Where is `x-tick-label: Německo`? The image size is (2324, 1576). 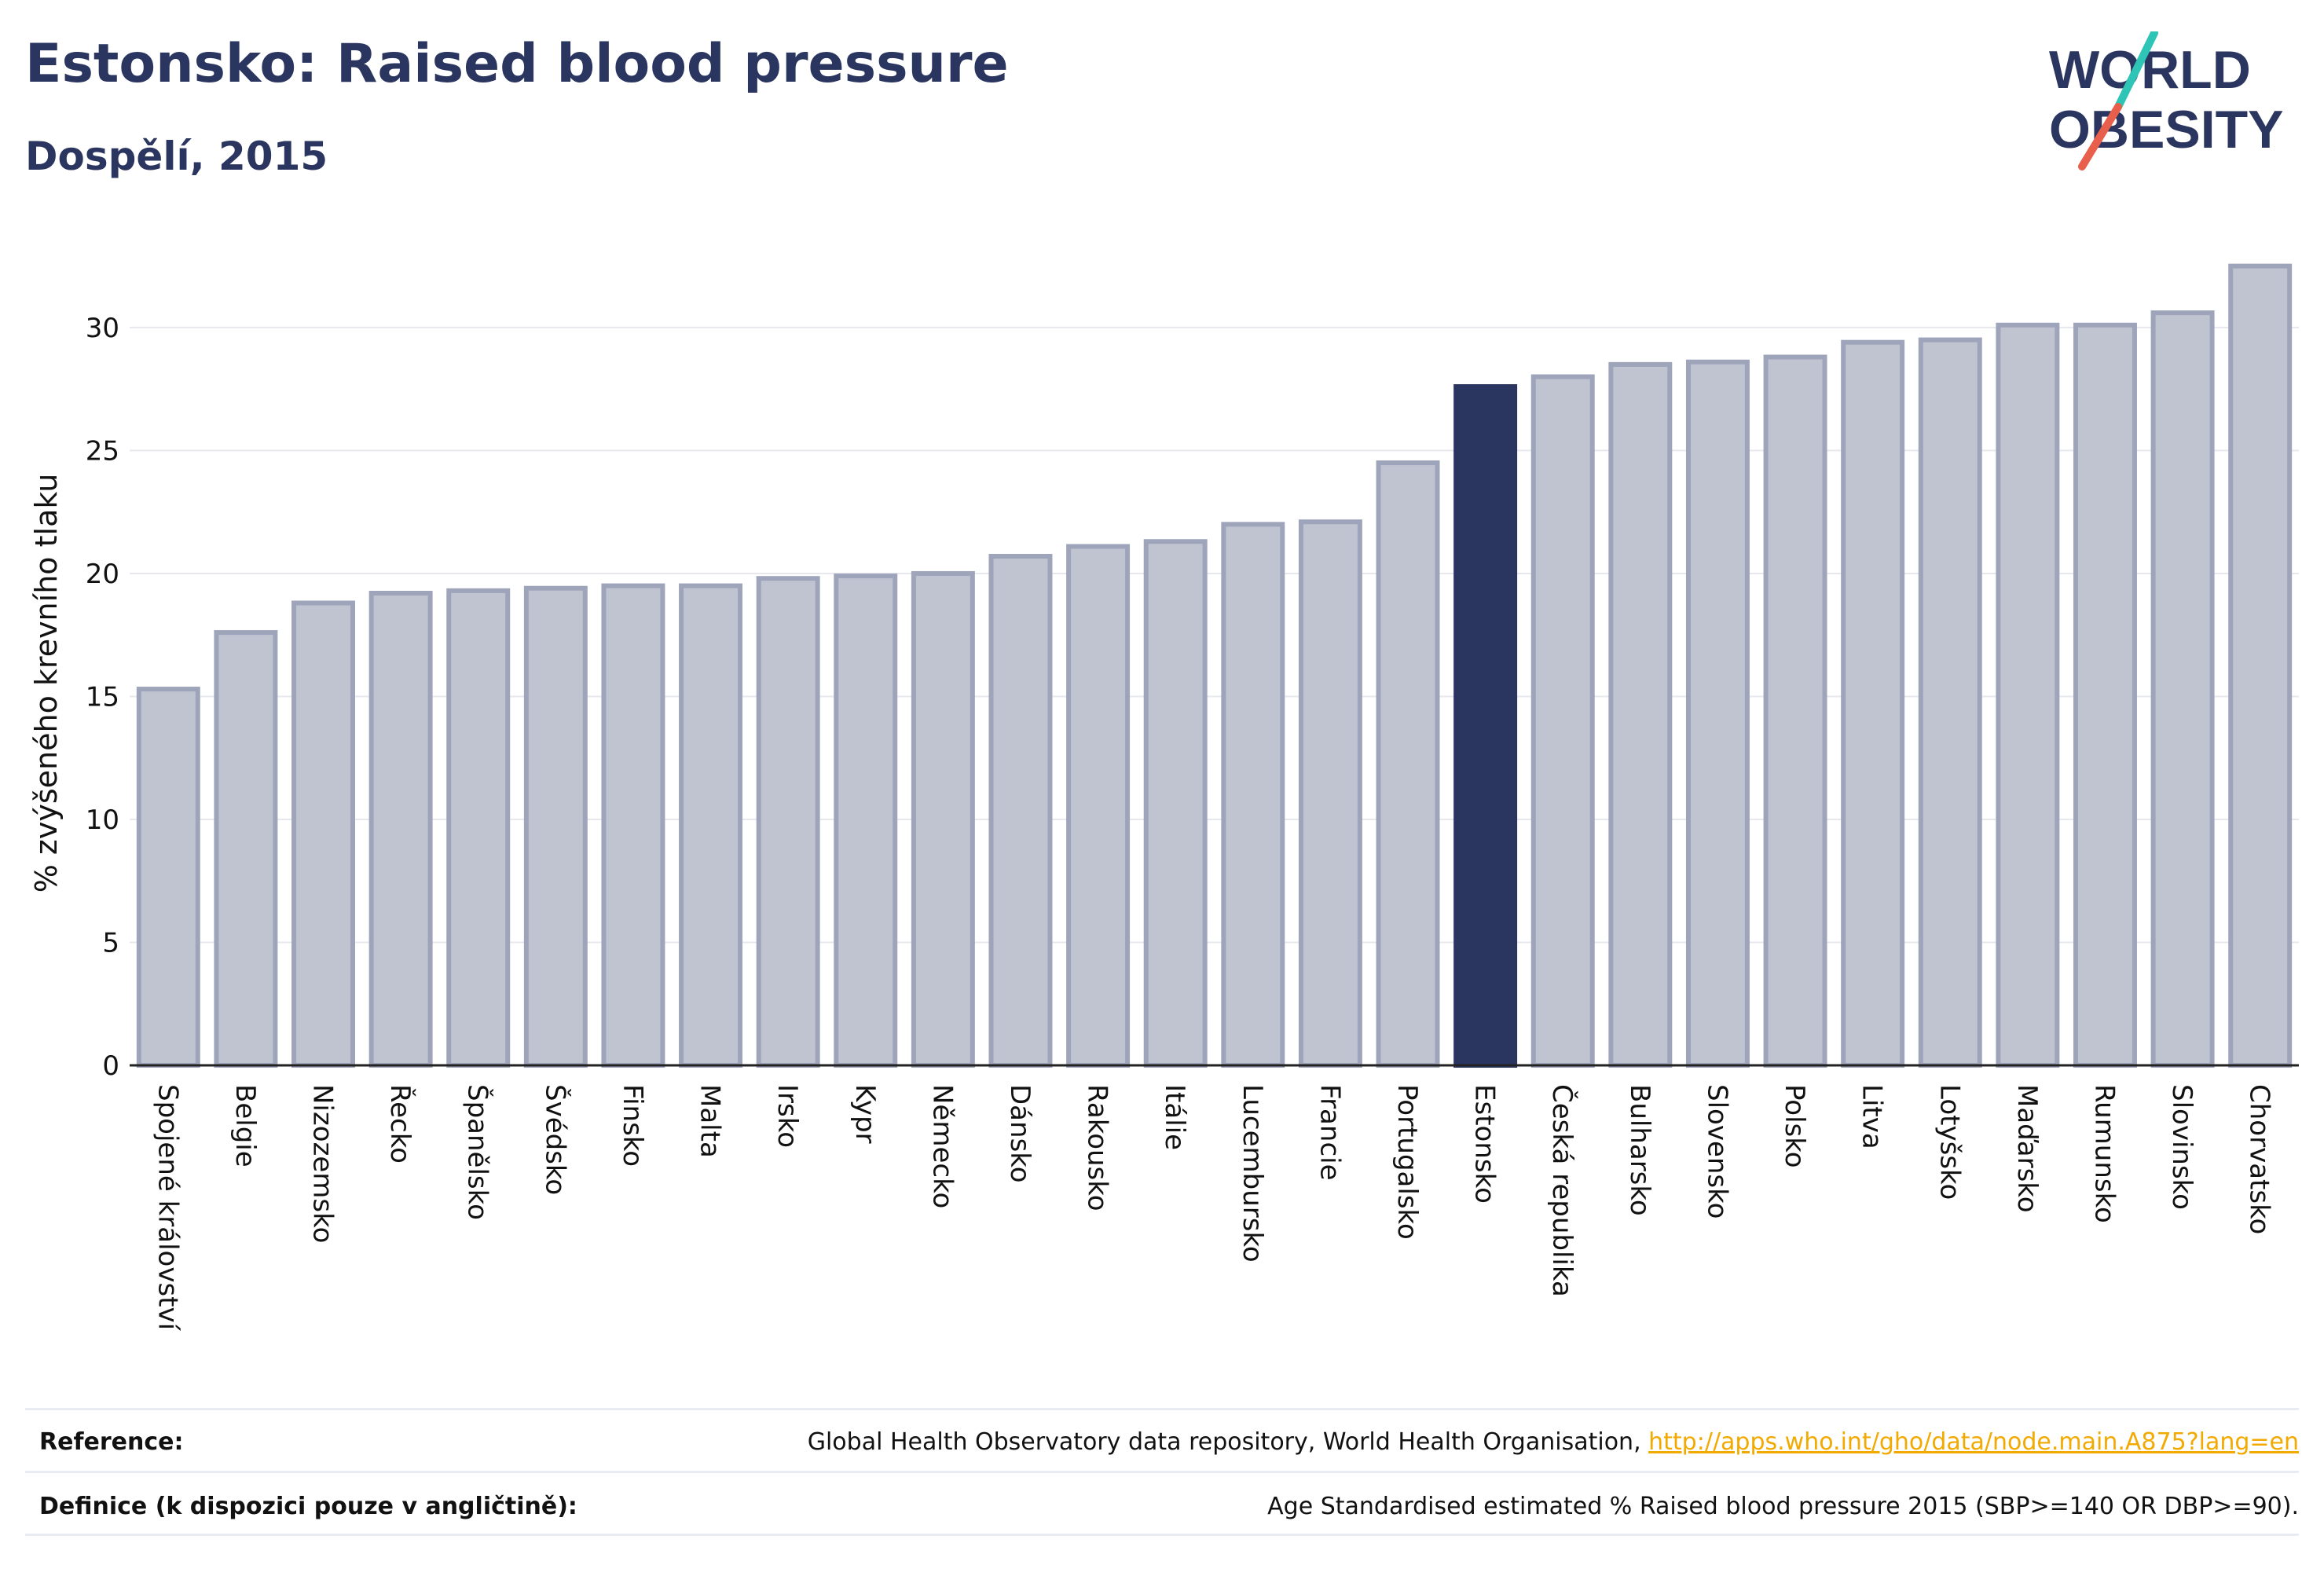 x-tick-label: Německo is located at coordinates (942, 1146).